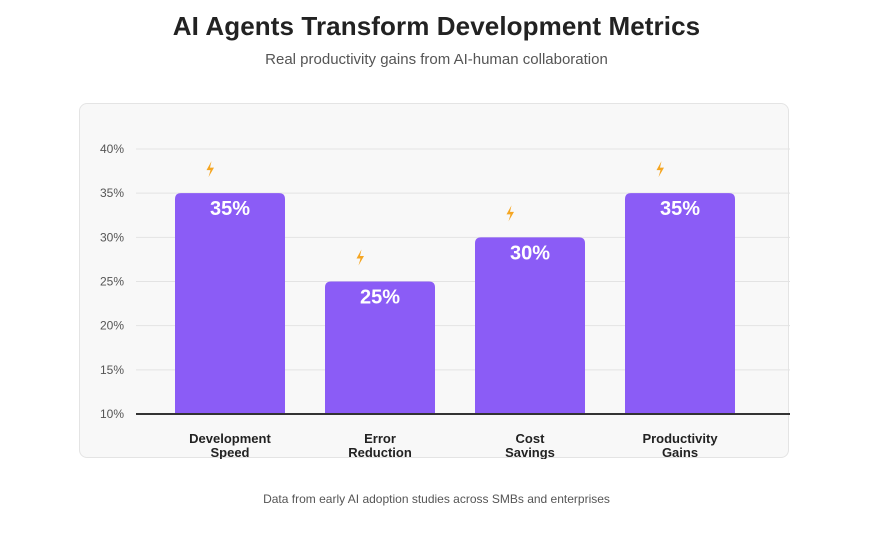  Describe the element at coordinates (112, 237) in the screenshot. I see `y-tick-label: 30%` at that location.